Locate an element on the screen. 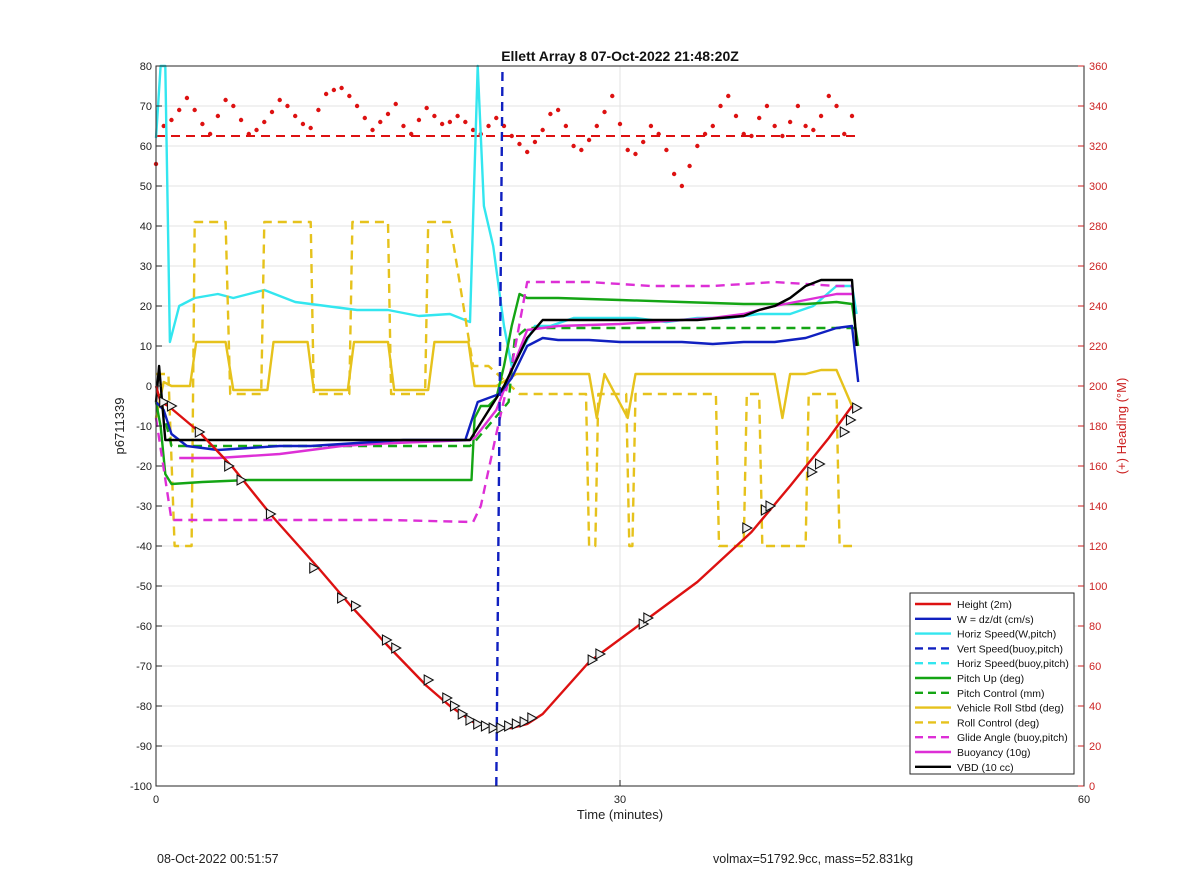 This screenshot has width=1200, height=885. x-axis-label: Time (minutes) is located at coordinates (620, 814).